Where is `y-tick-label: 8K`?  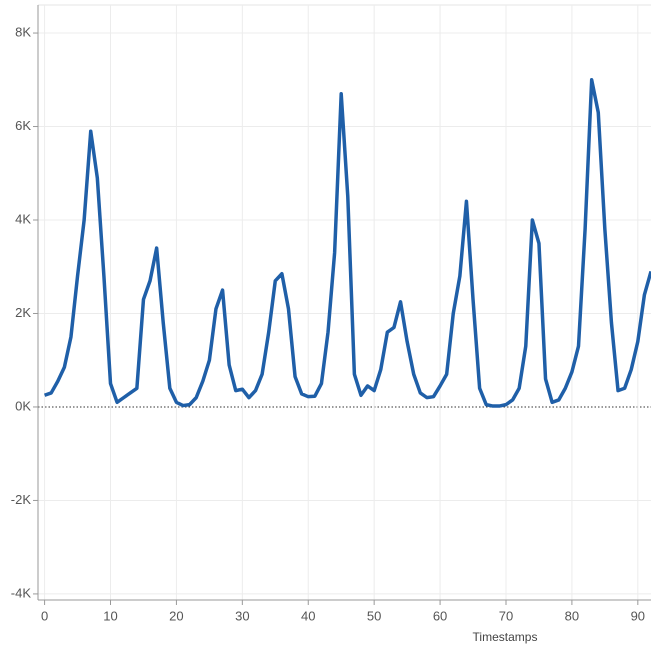 y-tick-label: 8K is located at coordinates (23, 31).